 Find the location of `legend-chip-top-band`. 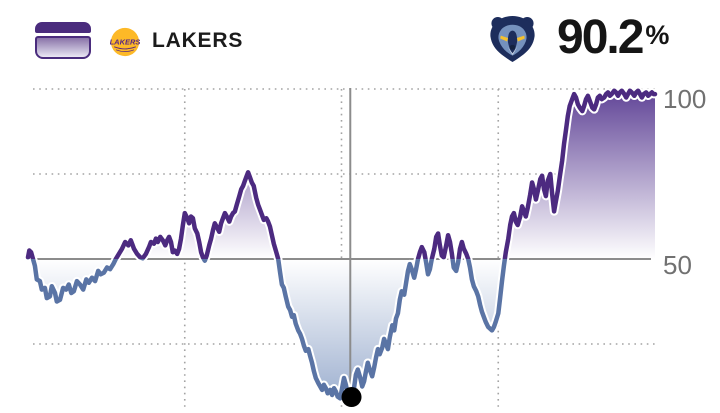

legend-chip-top-band is located at coordinates (63, 27).